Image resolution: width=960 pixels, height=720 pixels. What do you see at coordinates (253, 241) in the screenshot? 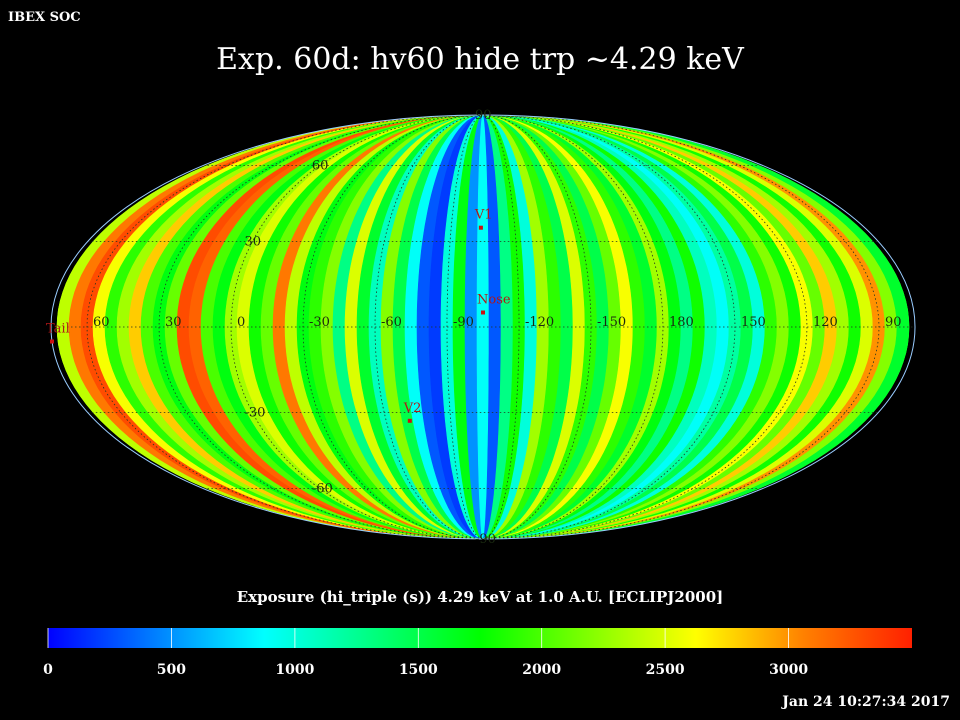
I see `latitude-label: 30` at bounding box center [253, 241].